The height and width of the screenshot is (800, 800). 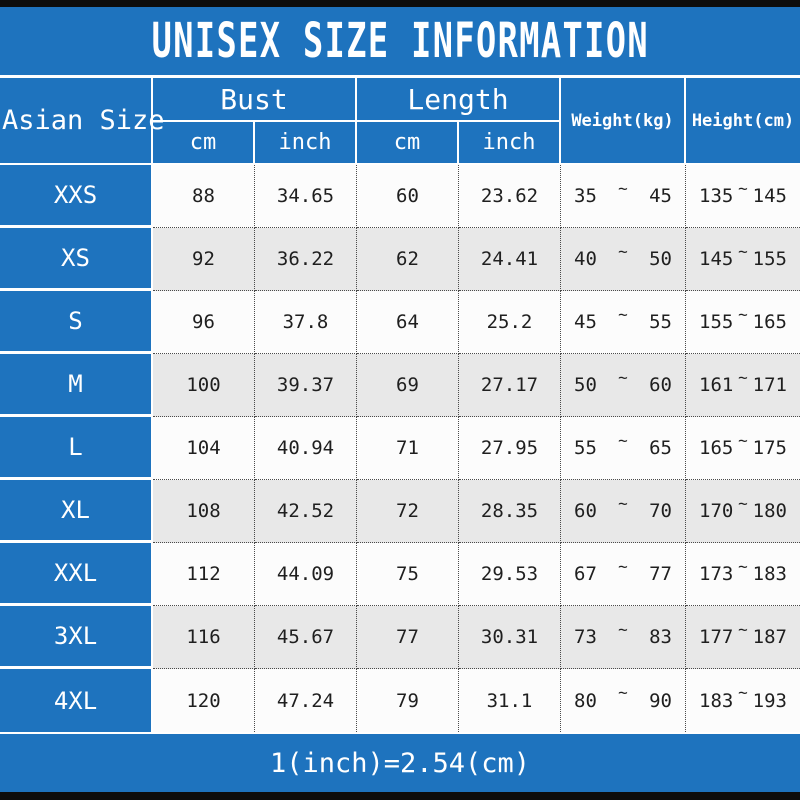 I want to click on length-cm-cell: 75, so click(x=408, y=574).